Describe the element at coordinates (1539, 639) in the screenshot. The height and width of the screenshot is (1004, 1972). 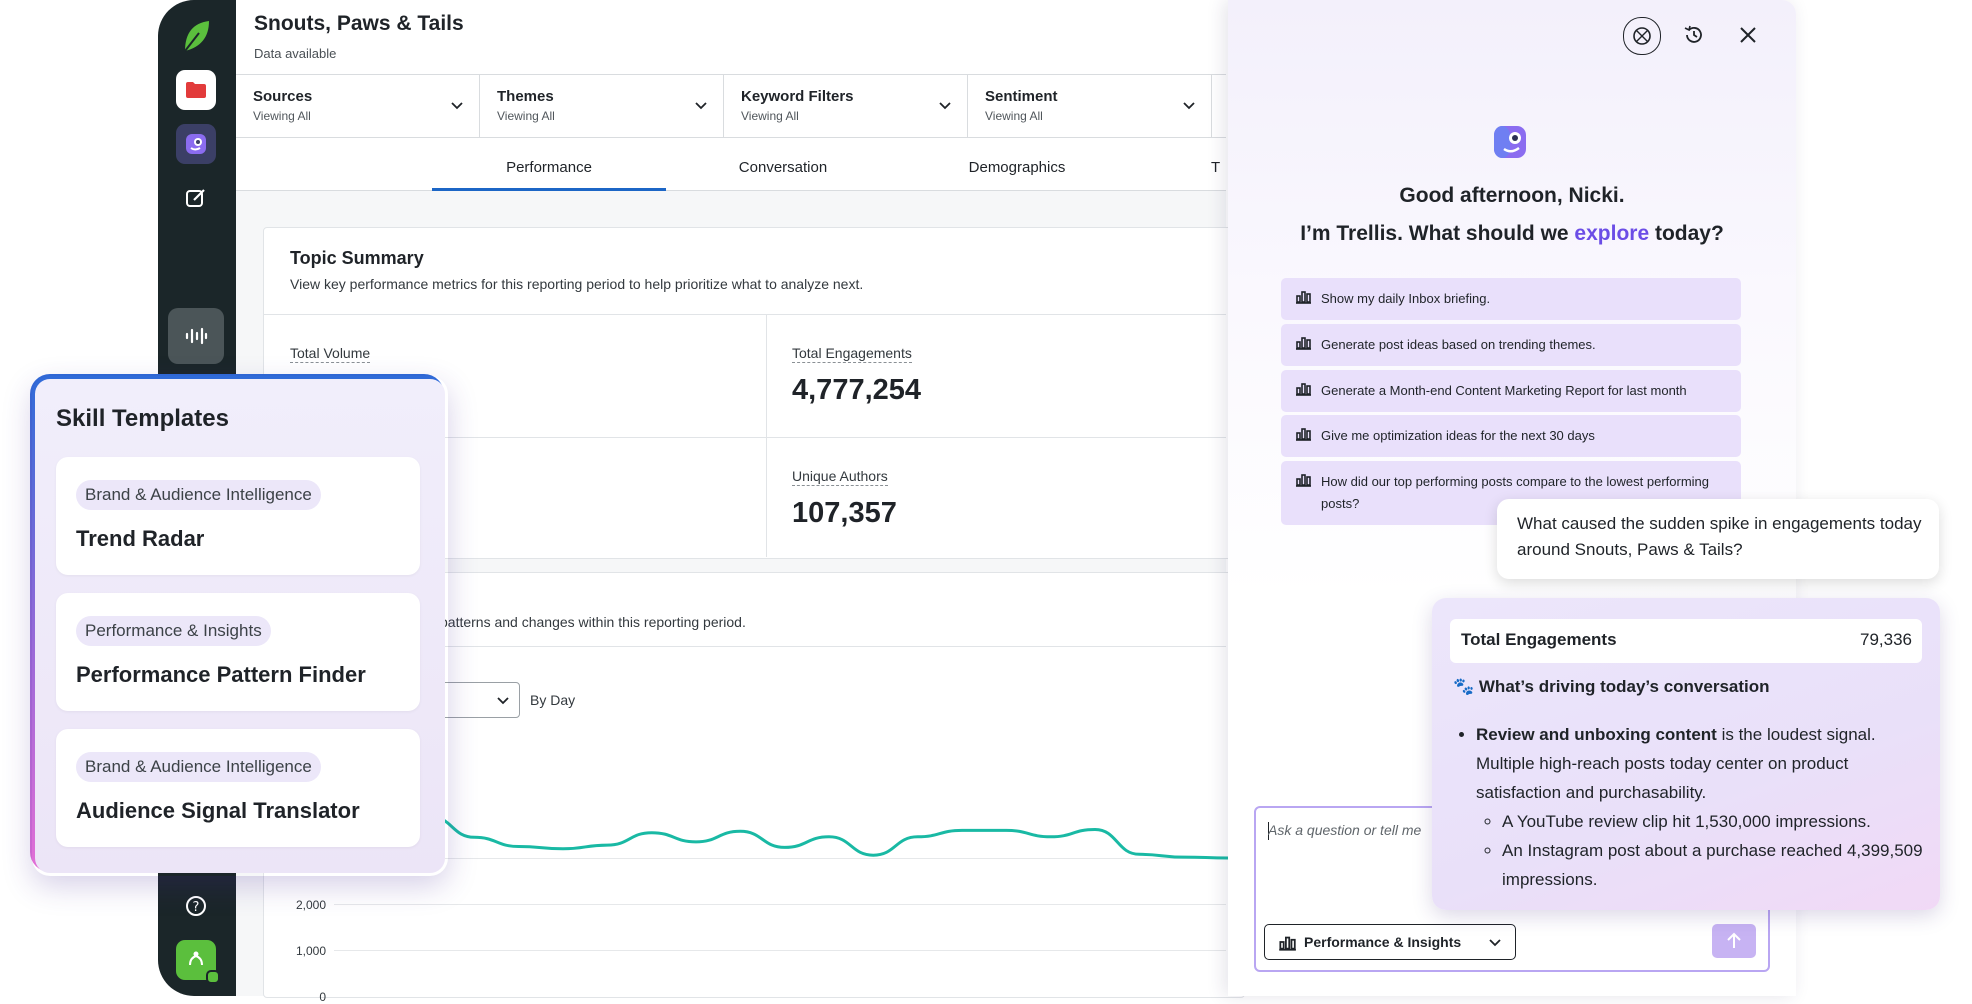
I see `response-metric-label: Total Engagements` at that location.